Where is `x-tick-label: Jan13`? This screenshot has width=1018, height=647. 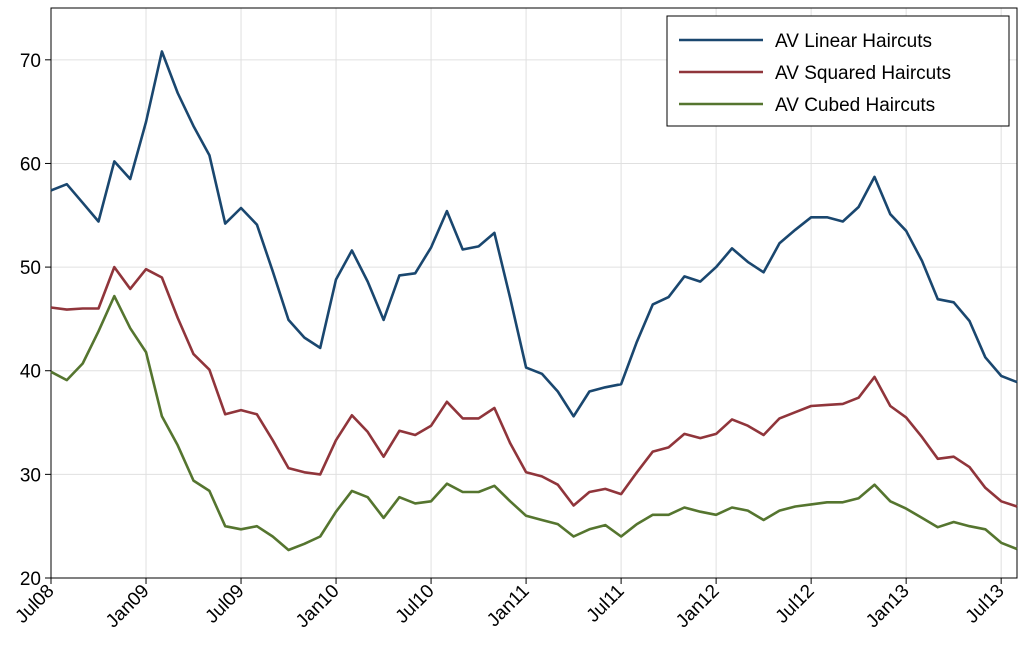
x-tick-label: Jan13 is located at coordinates (887, 606).